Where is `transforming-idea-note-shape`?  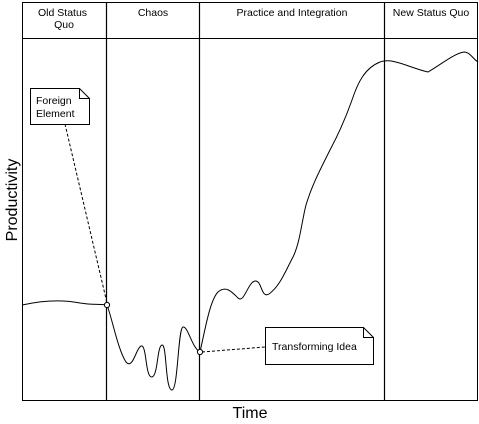 transforming-idea-note-shape is located at coordinates (319, 346).